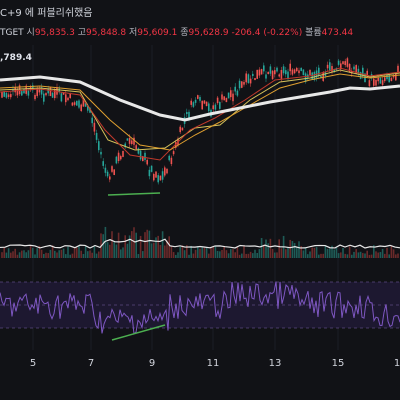 Image resolution: width=400 pixels, height=400 pixels. What do you see at coordinates (208, 33) in the screenshot?
I see `close-value: 95,628.9` at bounding box center [208, 33].